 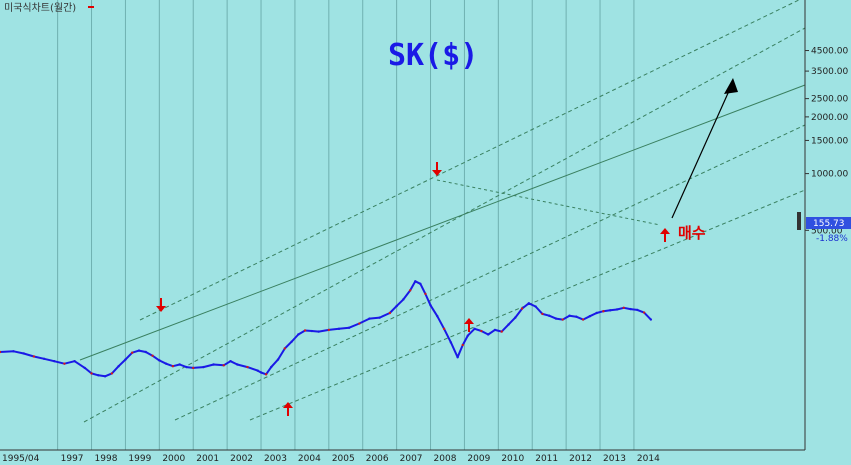 I want to click on chart-period-label: 미국식차트(월간), so click(x=40, y=8).